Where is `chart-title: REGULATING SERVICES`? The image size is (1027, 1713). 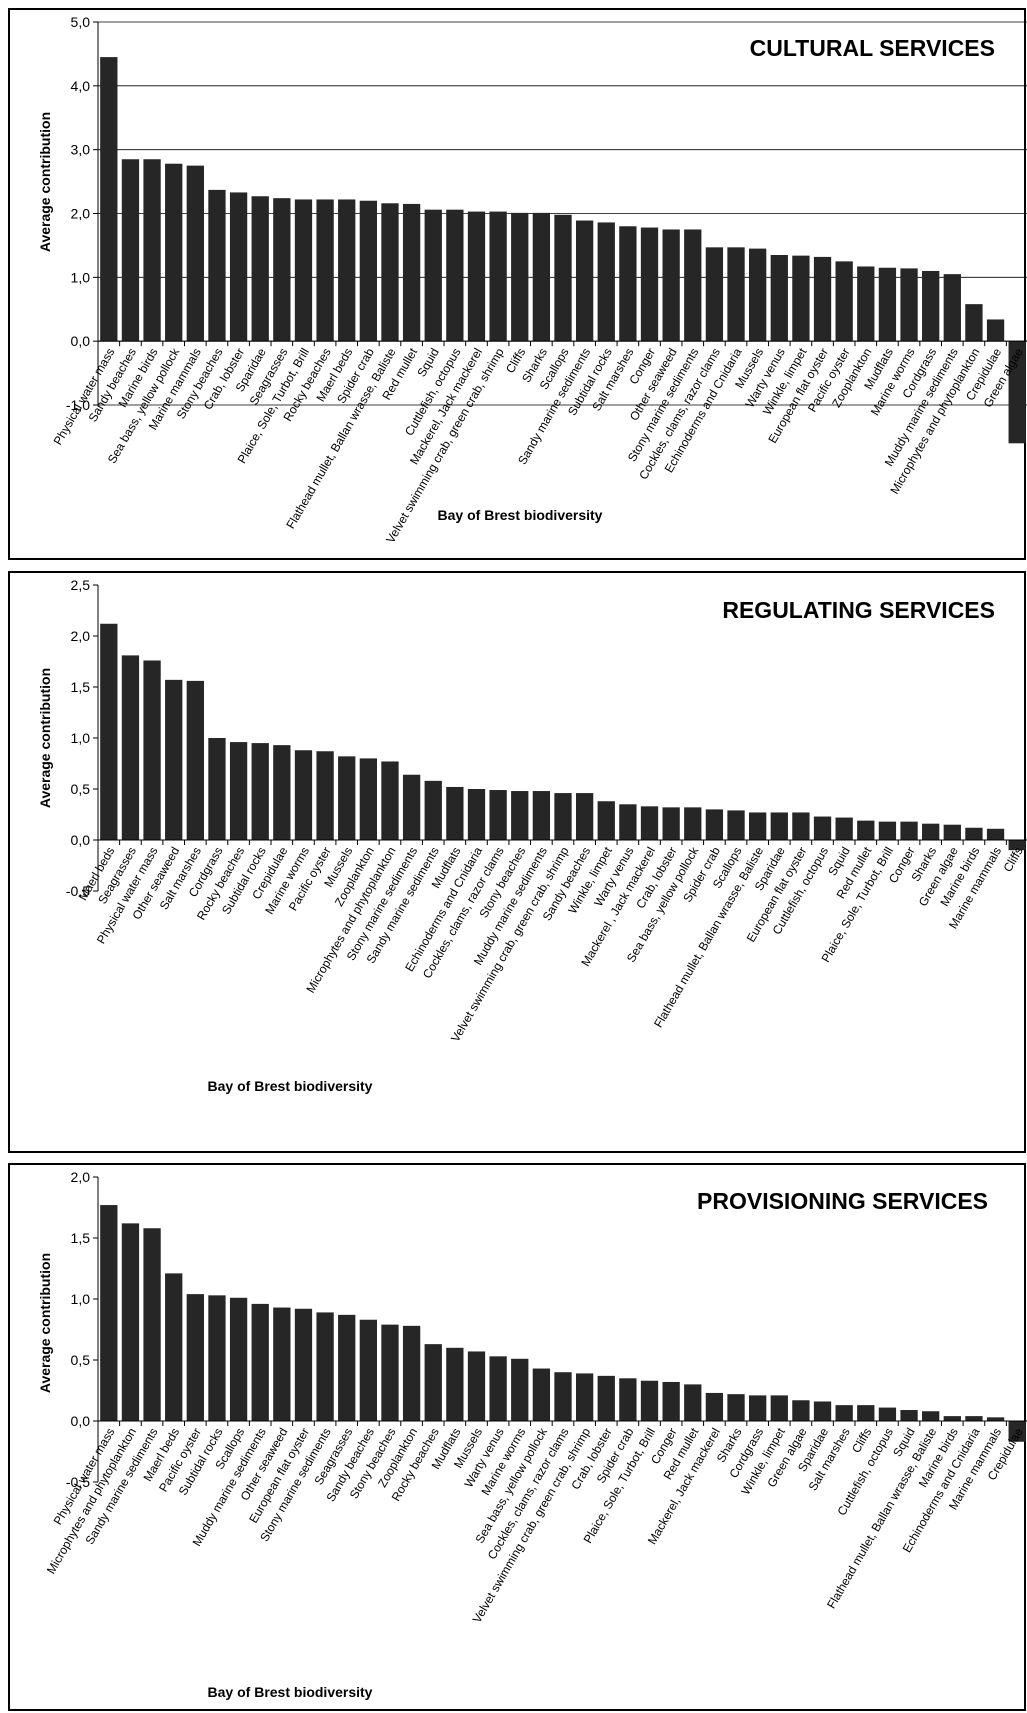
chart-title: REGULATING SERVICES is located at coordinates (858, 610).